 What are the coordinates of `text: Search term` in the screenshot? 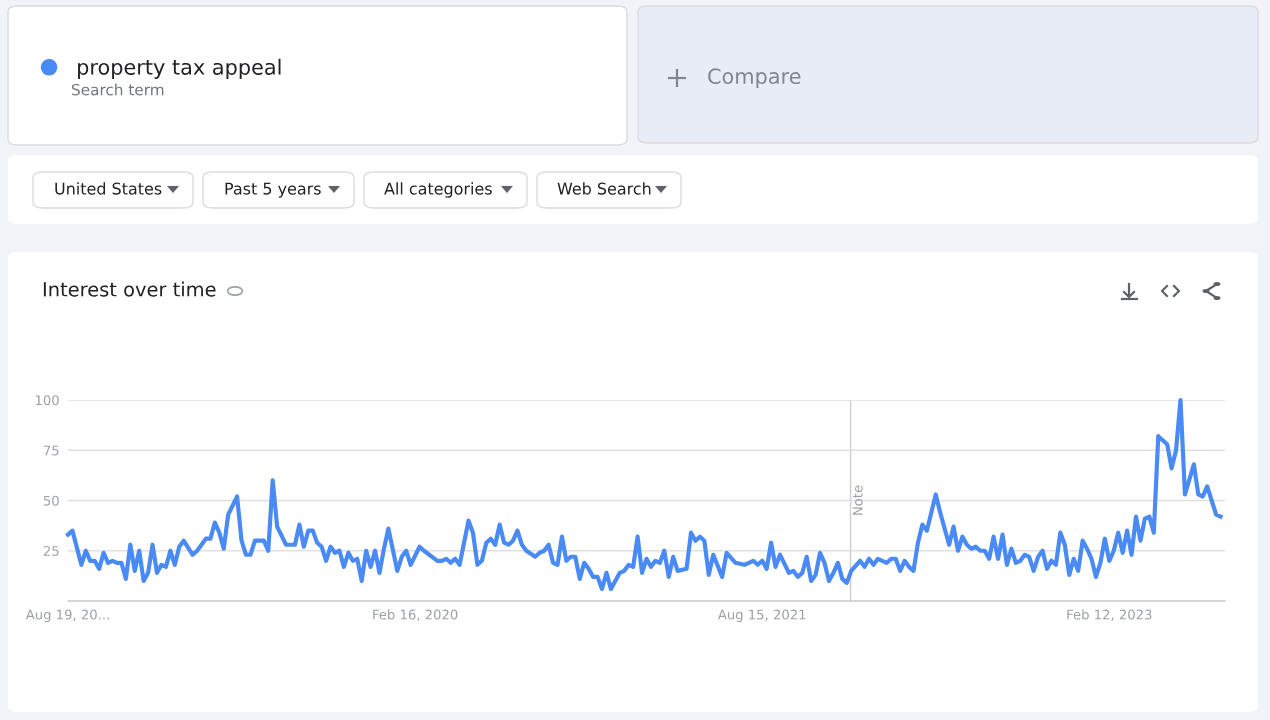 It's located at (118, 89).